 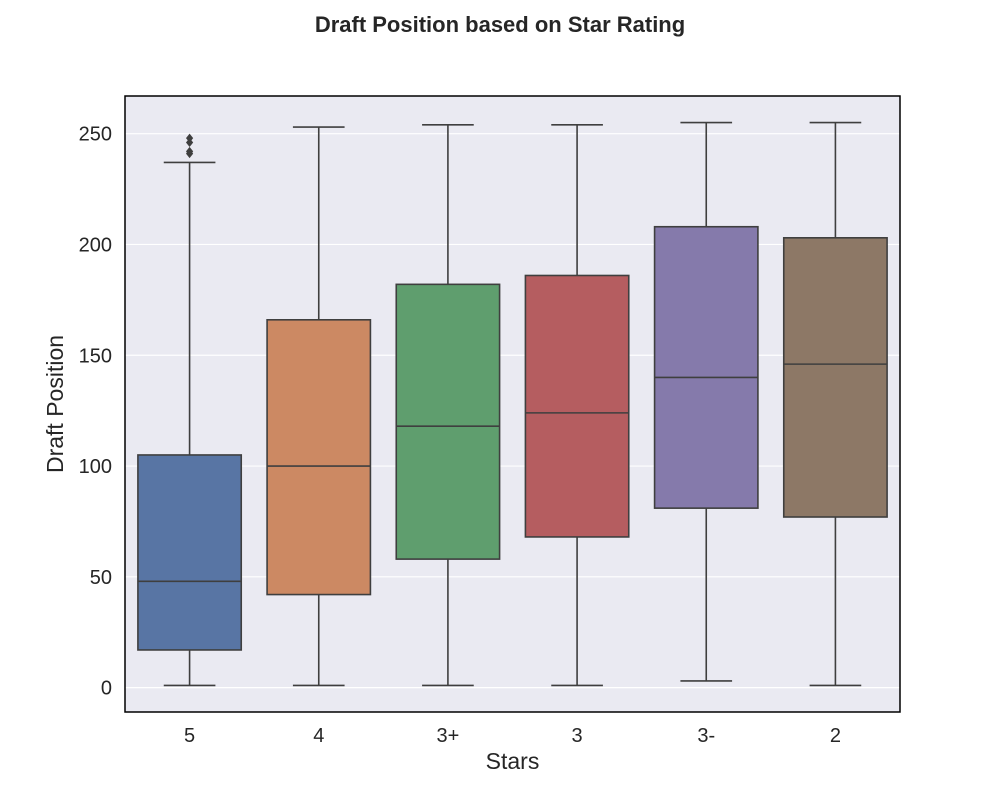 What do you see at coordinates (512, 736) in the screenshot?
I see `x-axis-ticks: 5 4 3+ 3 3- 2` at bounding box center [512, 736].